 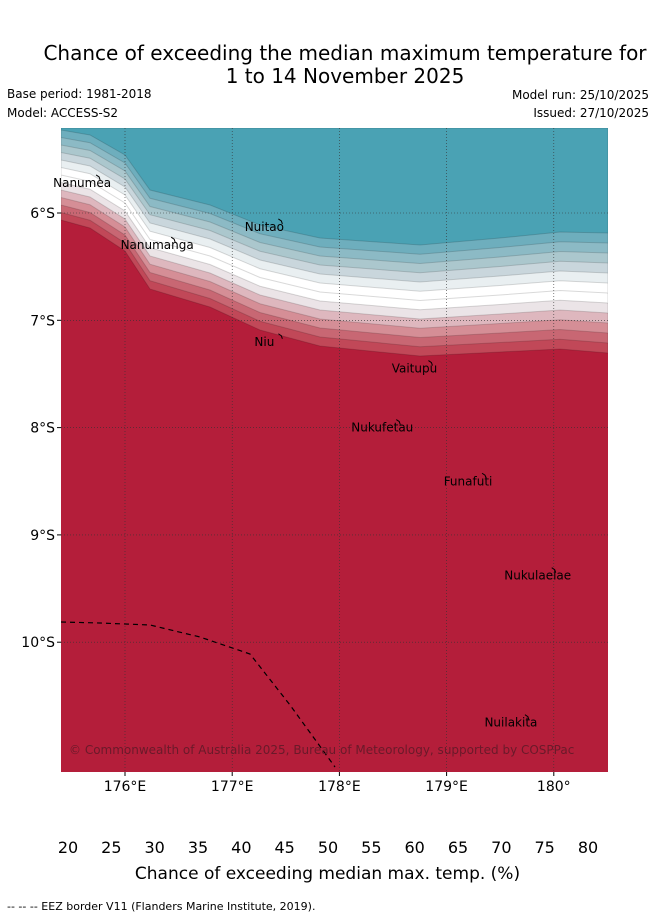 I want to click on base-period: Base period: 1981-2018, so click(x=79, y=94).